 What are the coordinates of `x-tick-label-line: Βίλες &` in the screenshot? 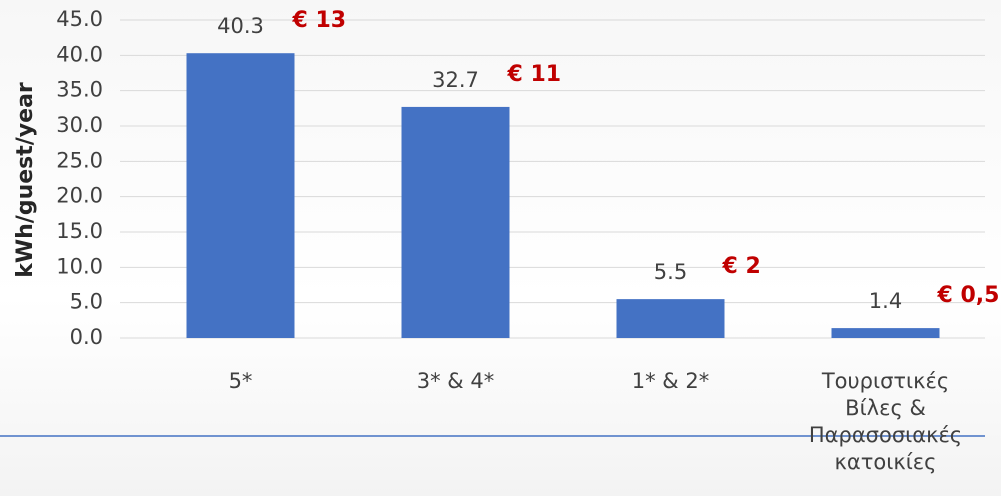 It's located at (885, 408).